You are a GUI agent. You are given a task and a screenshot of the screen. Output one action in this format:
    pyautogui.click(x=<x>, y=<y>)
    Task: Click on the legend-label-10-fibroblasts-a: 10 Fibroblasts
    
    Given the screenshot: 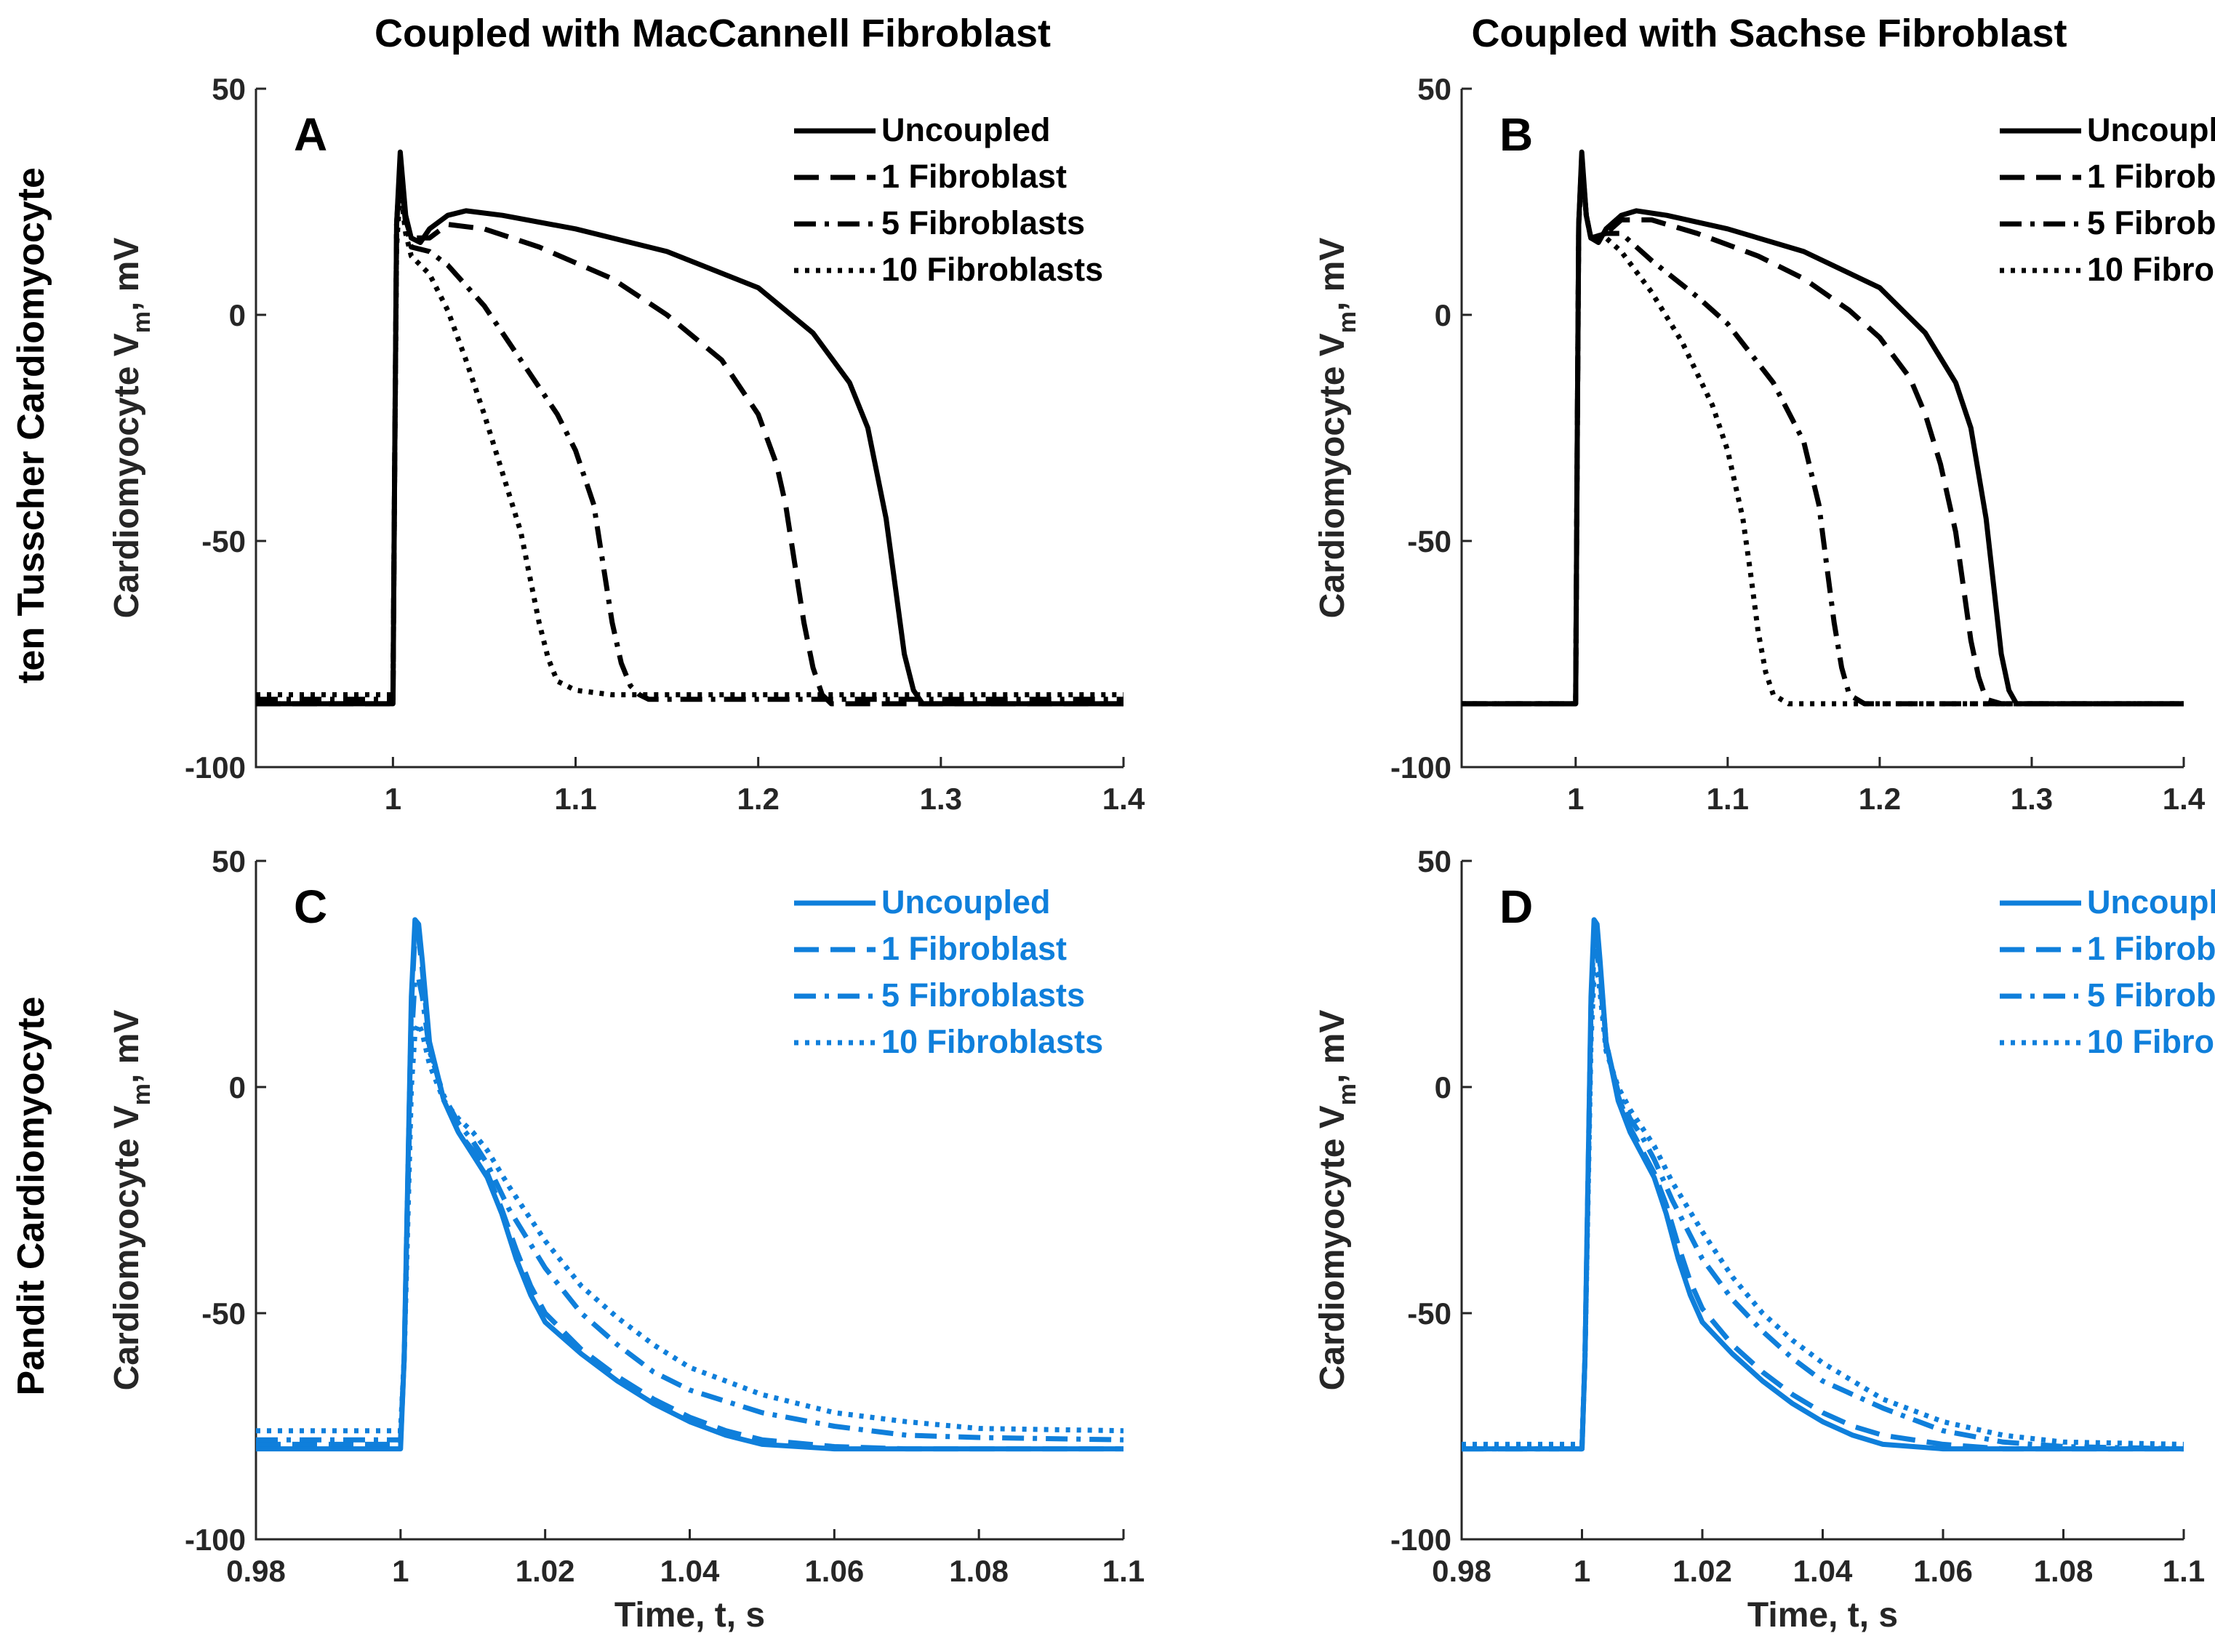 What is the action you would take?
    pyautogui.click(x=992, y=269)
    